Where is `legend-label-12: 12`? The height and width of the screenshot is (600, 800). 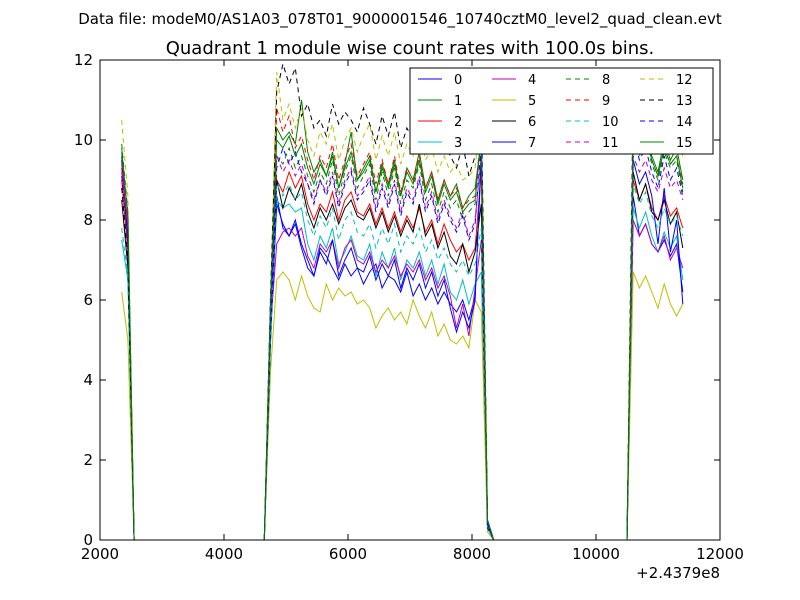 legend-label-12: 12 is located at coordinates (684, 80).